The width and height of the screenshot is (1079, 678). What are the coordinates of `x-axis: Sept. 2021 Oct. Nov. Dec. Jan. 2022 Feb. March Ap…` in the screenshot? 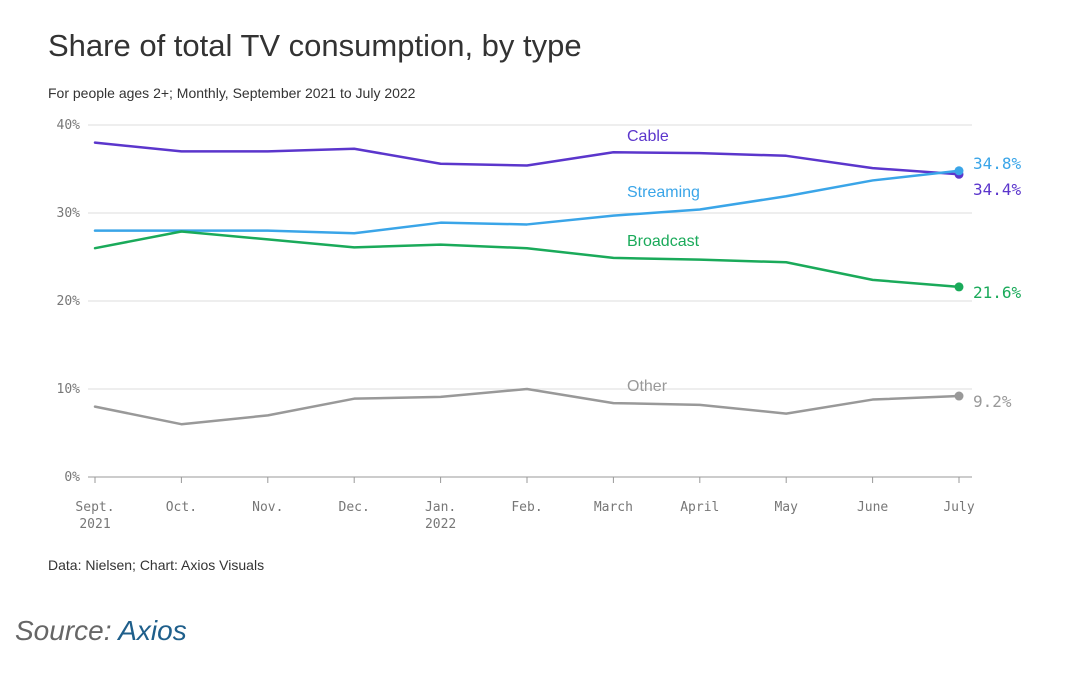 It's located at (525, 504).